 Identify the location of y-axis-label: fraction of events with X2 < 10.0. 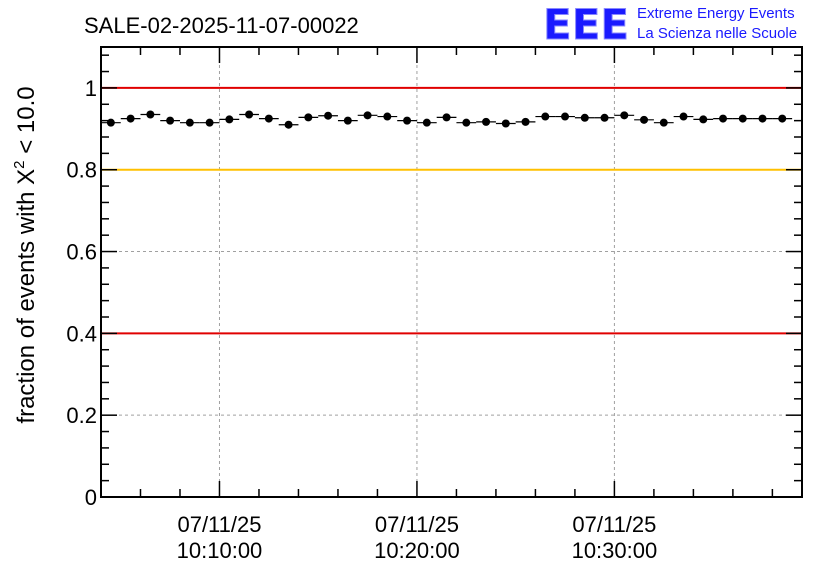
(25, 254).